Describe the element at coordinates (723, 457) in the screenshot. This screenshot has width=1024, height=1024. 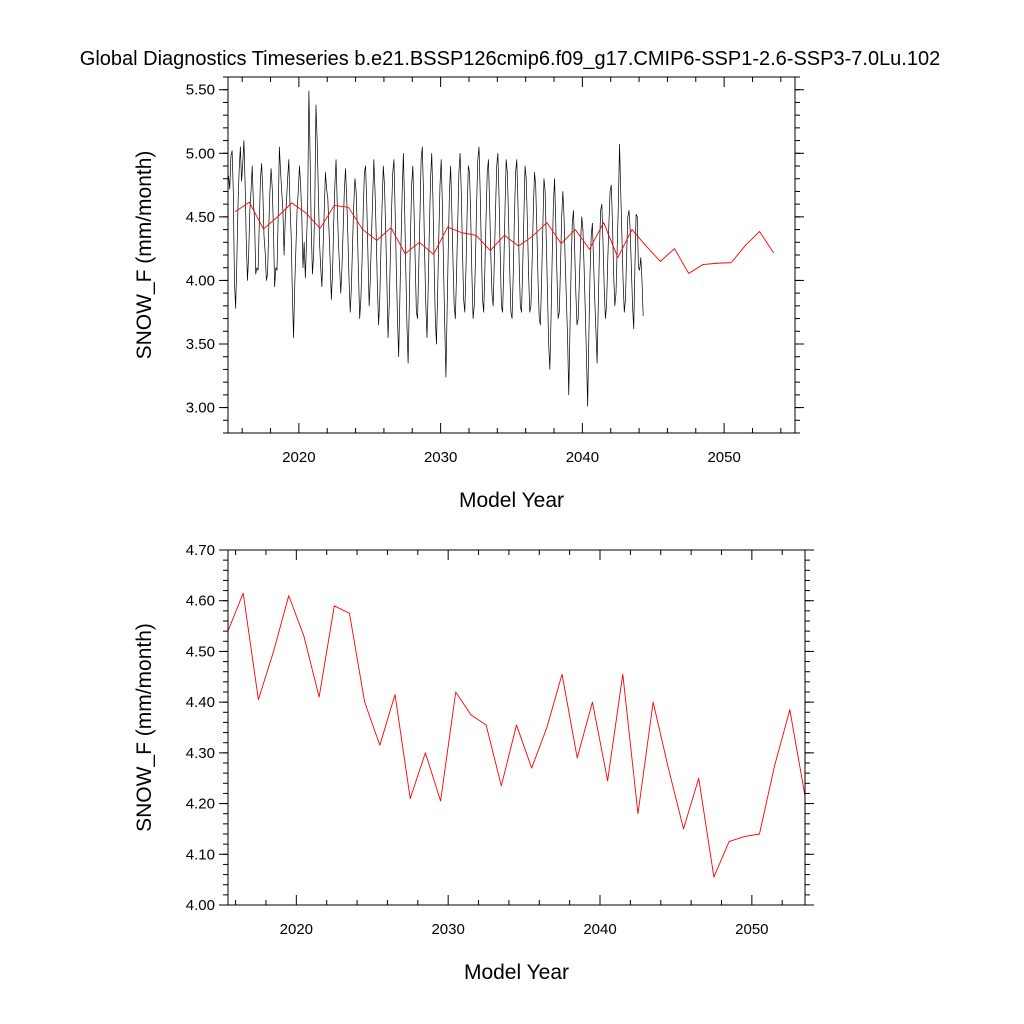
I see `top-x-tick-label: 2050` at that location.